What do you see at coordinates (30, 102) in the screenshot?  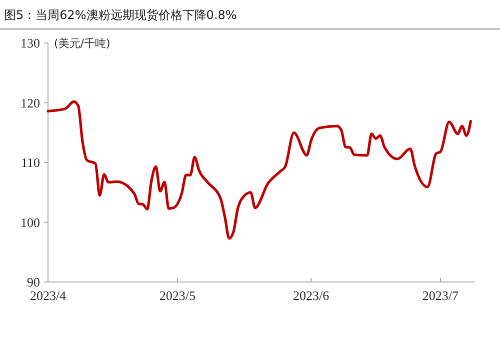 I see `y-tick-label: 120` at bounding box center [30, 102].